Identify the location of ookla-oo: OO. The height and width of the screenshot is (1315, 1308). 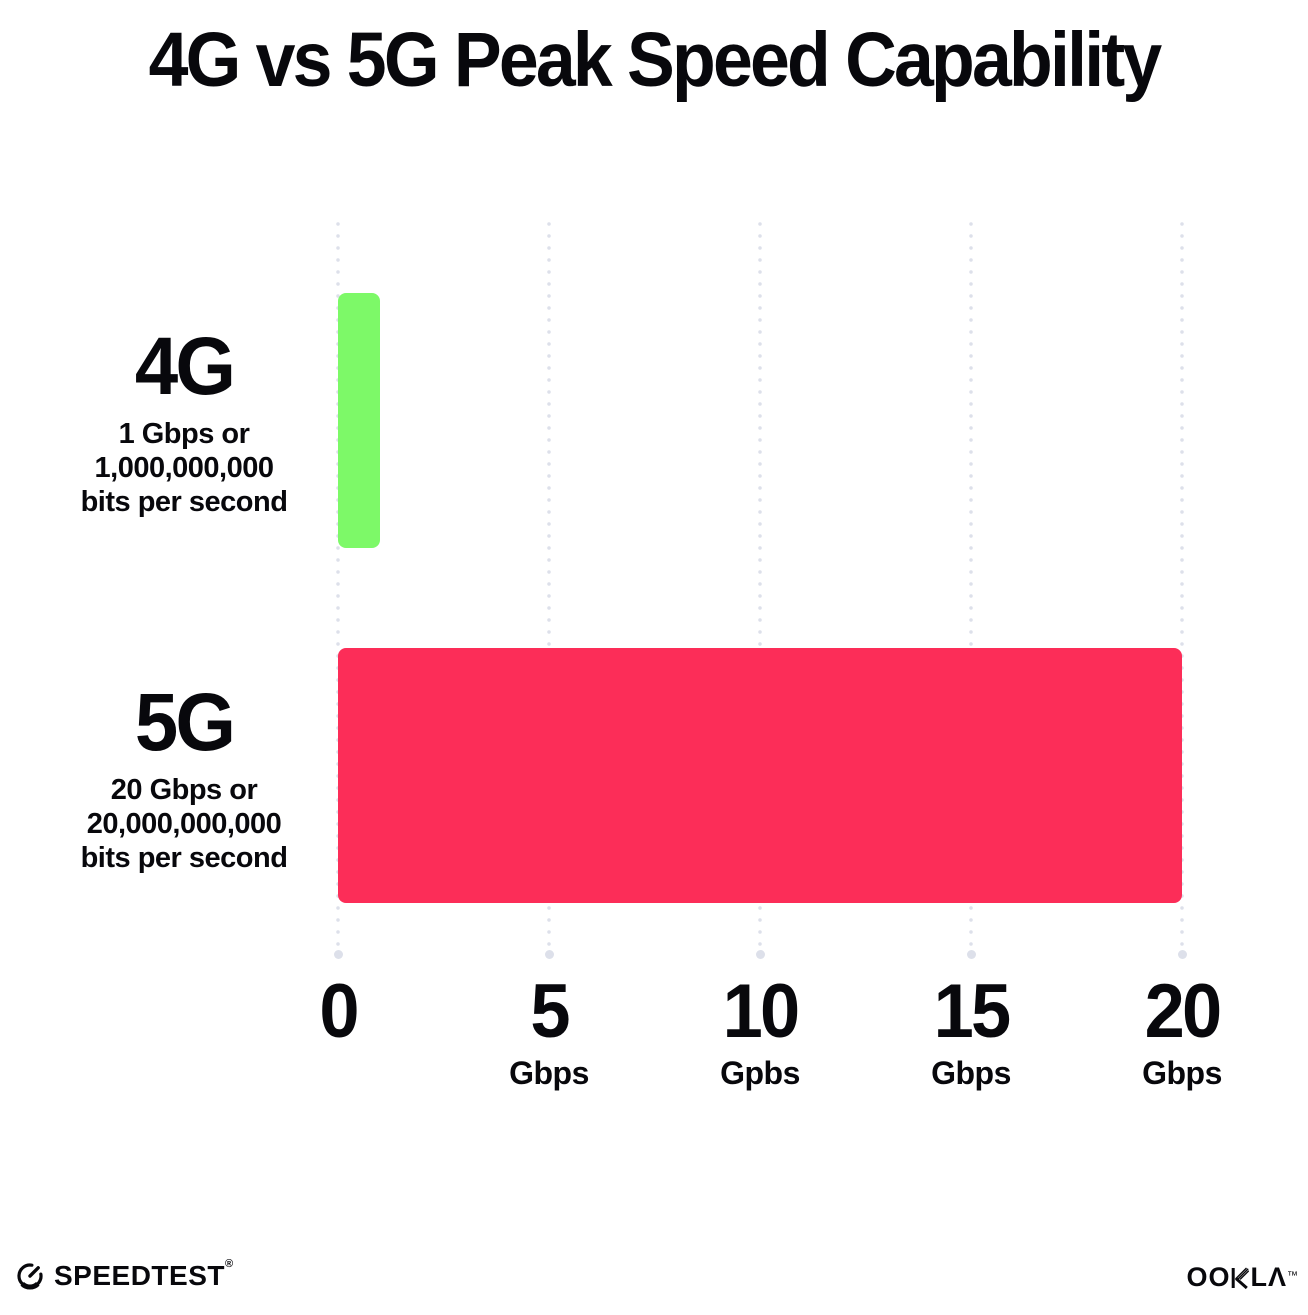
(1208, 1277).